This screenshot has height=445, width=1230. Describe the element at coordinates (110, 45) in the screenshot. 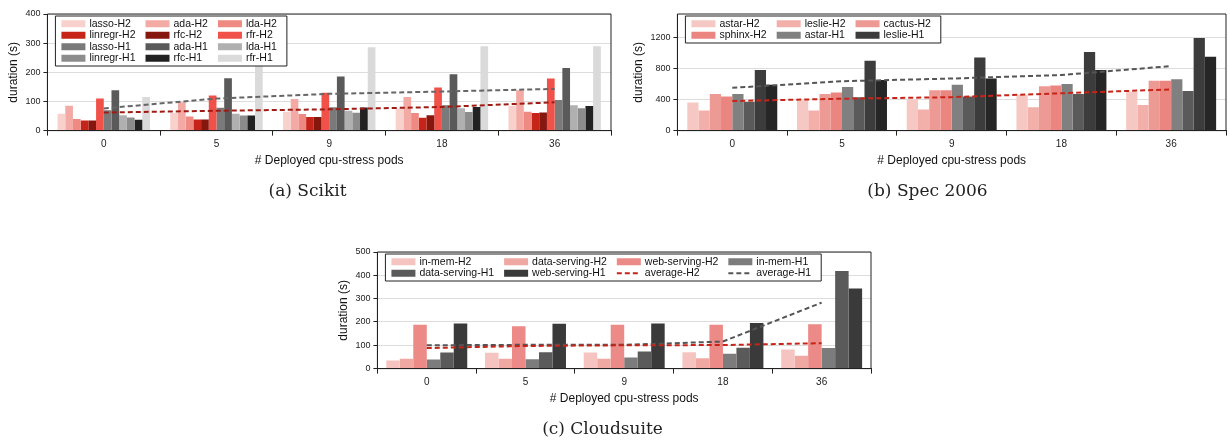

I see `legend-label: lasso-H1` at that location.